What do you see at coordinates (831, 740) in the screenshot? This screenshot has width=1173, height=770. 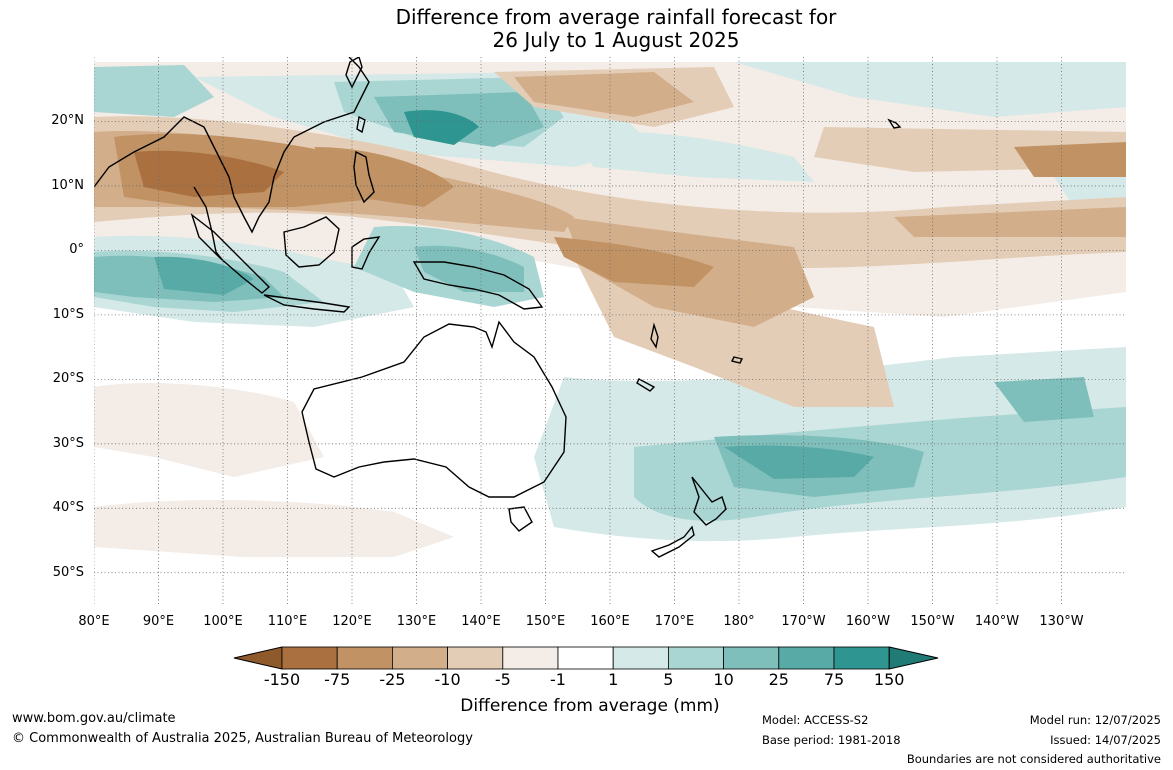 I see `footer-base-period: Base period: 1981-2018` at bounding box center [831, 740].